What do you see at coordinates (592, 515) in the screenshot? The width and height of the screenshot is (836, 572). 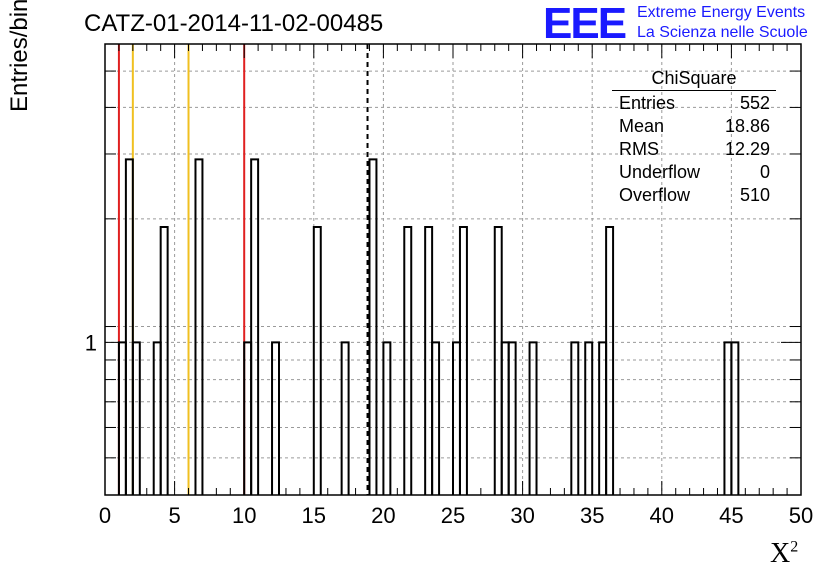 I see `x-tick-label: 35` at bounding box center [592, 515].